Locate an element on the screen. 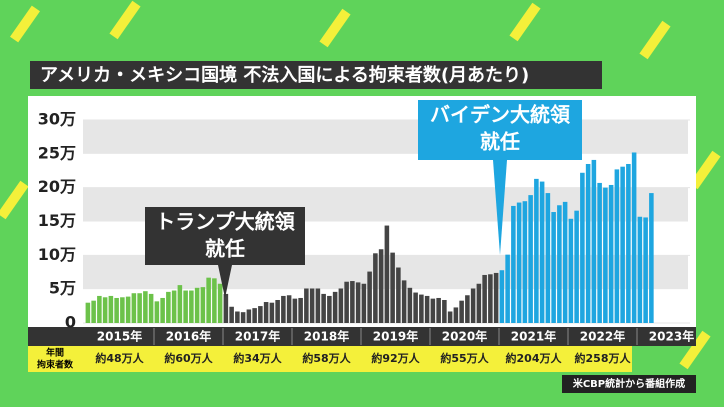 Image resolution: width=724 pixels, height=411 pixels. x-tick-label: 2021年 is located at coordinates (533, 336).